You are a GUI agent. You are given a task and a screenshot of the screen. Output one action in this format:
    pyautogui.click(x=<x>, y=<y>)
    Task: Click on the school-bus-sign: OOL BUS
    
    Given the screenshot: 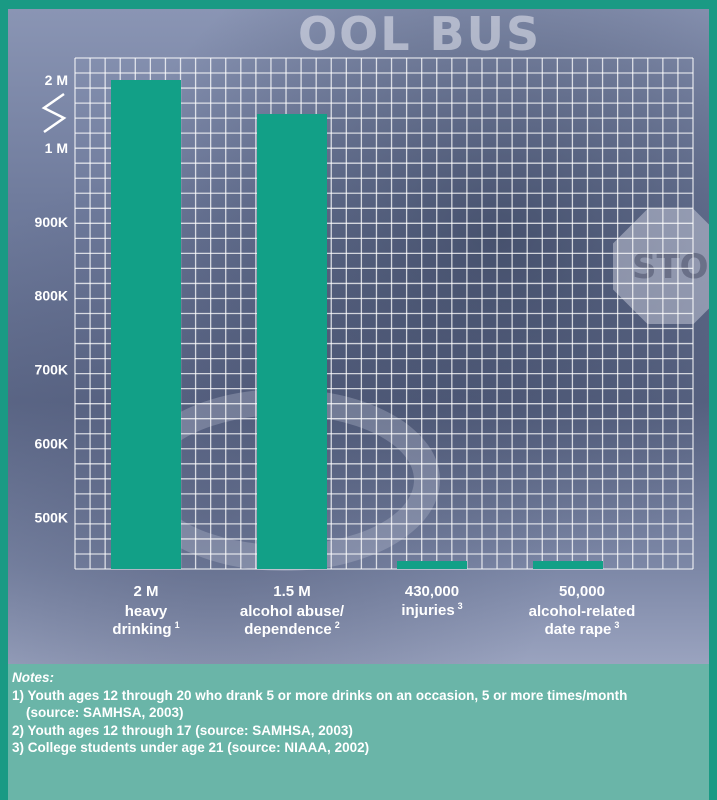 What is the action you would take?
    pyautogui.click(x=420, y=35)
    